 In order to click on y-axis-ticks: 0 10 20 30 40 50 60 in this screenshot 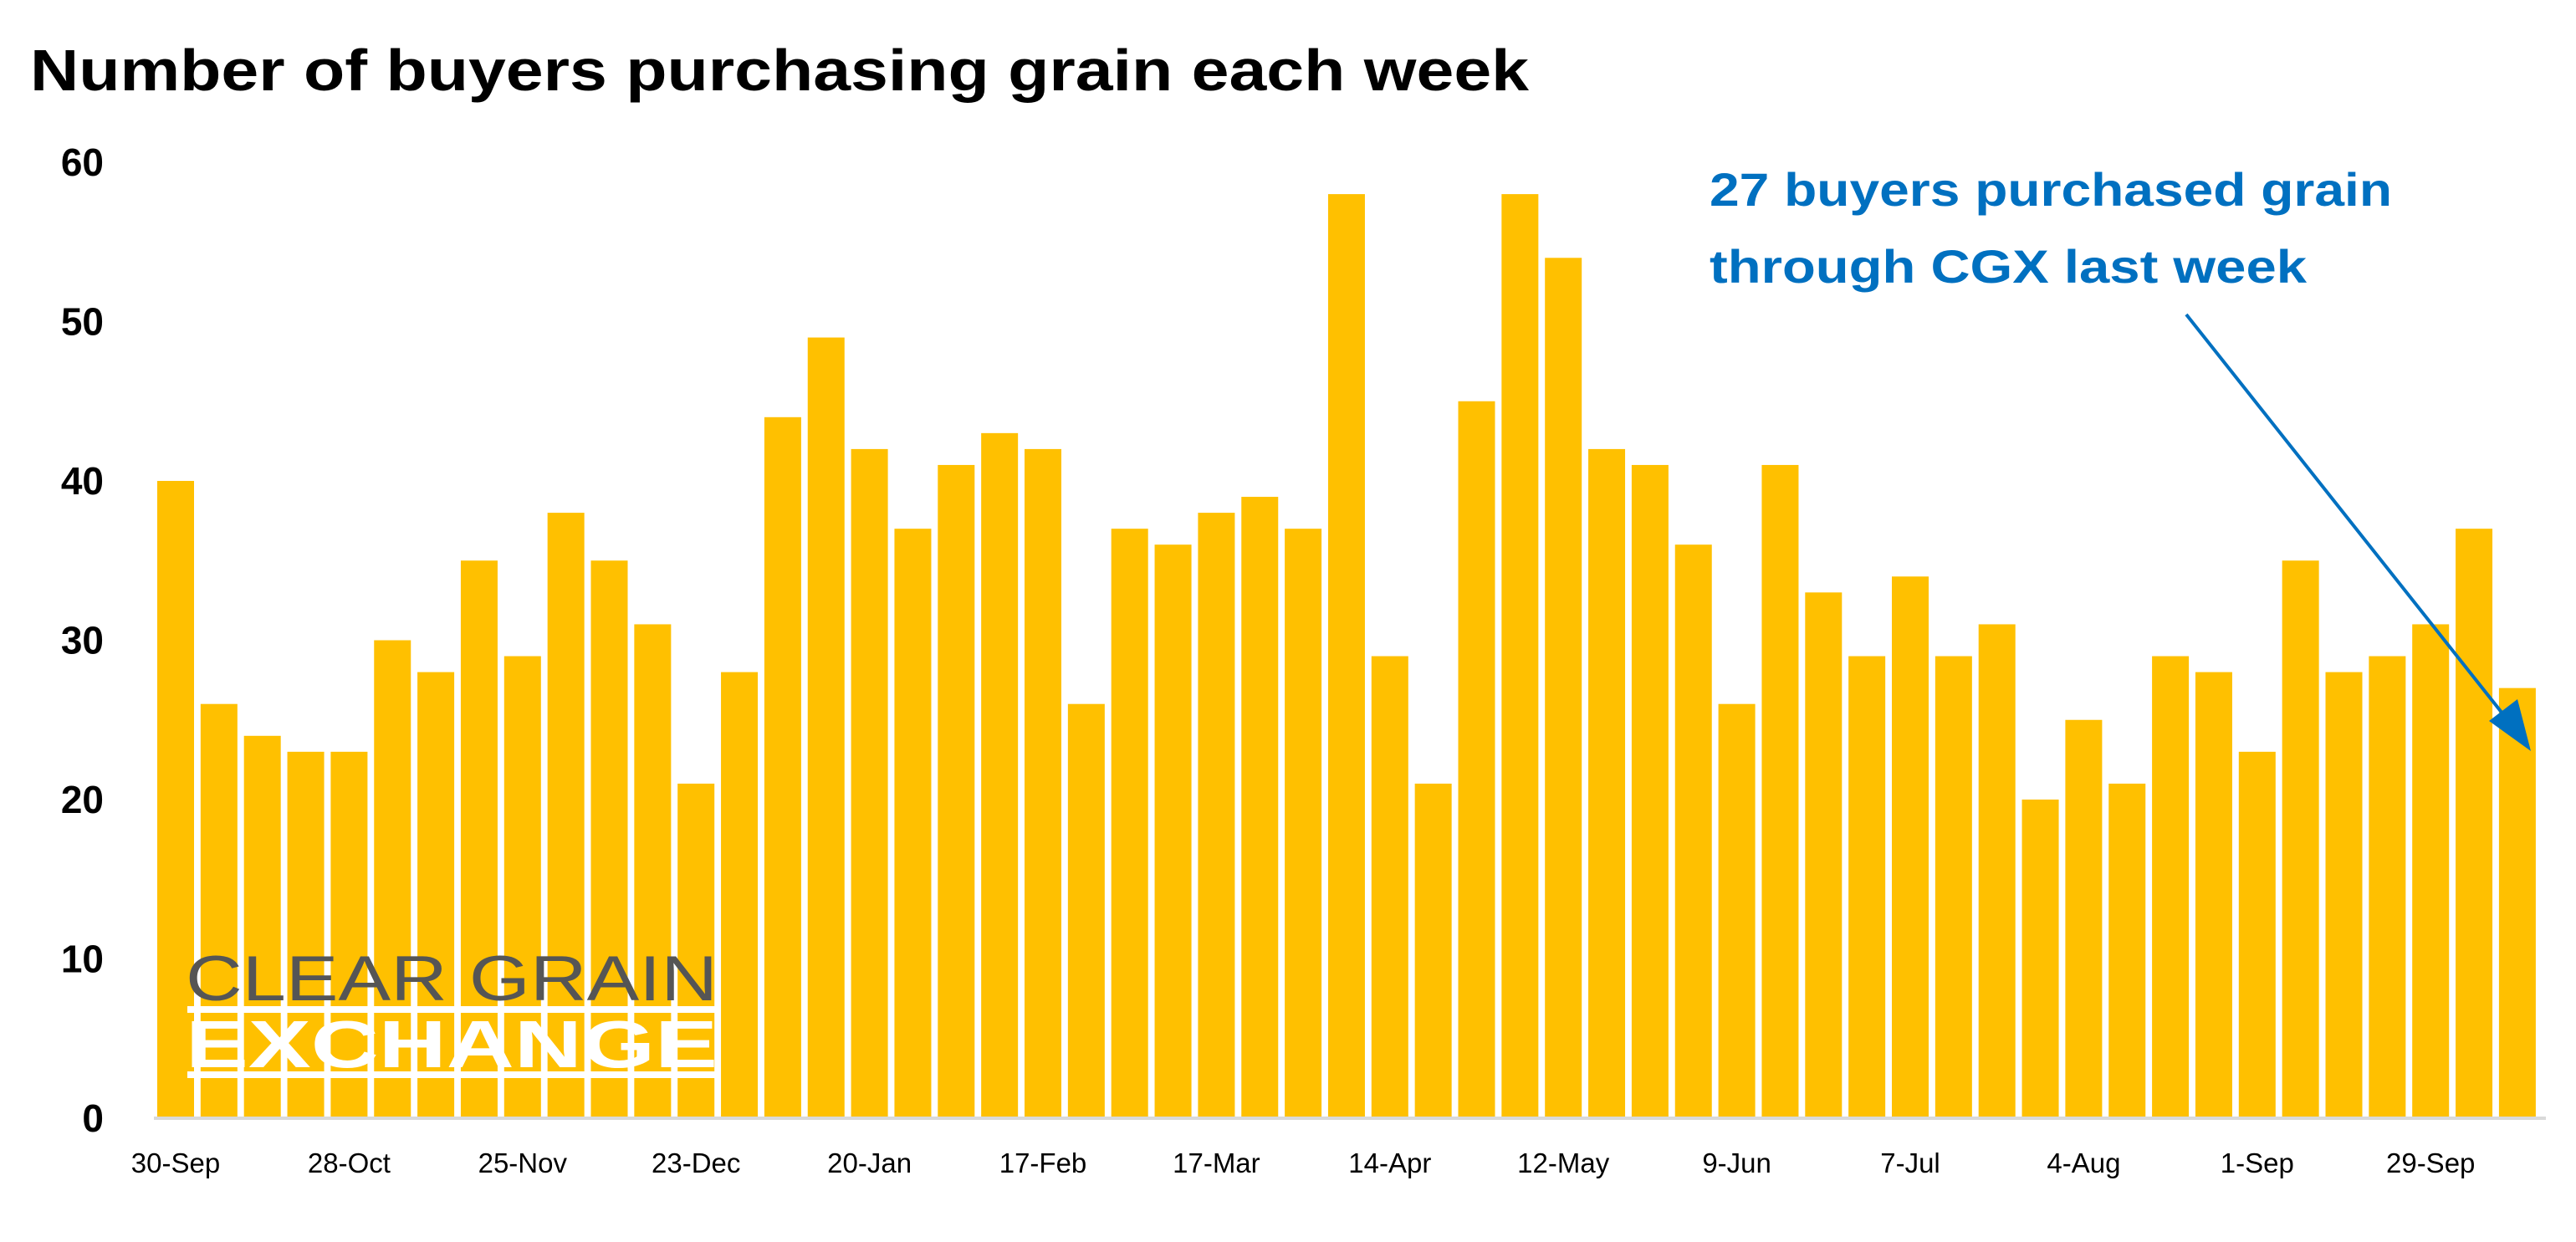, I will do `click(82, 640)`.